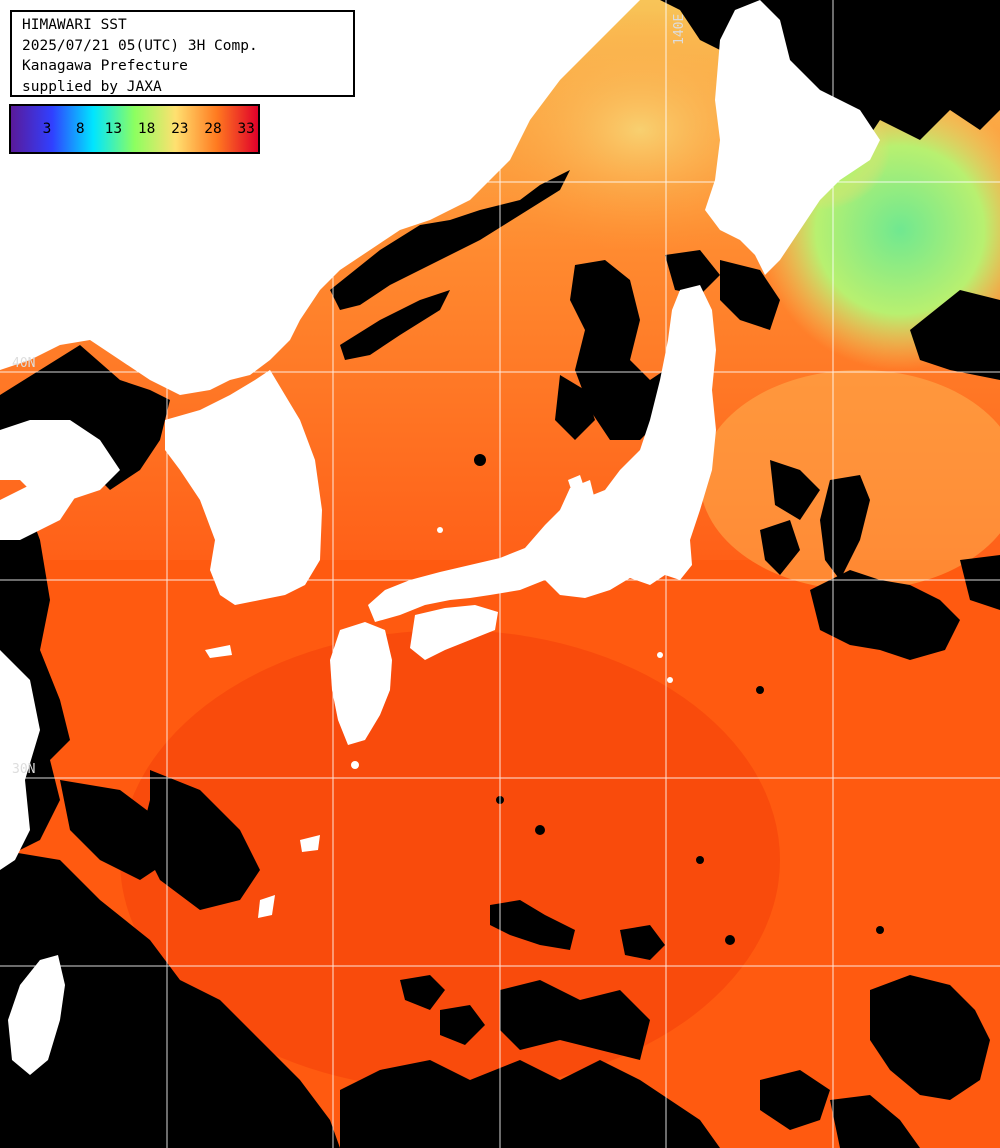  Describe the element at coordinates (679, 29) in the screenshot. I see `grid-label-140e: 140E` at that location.